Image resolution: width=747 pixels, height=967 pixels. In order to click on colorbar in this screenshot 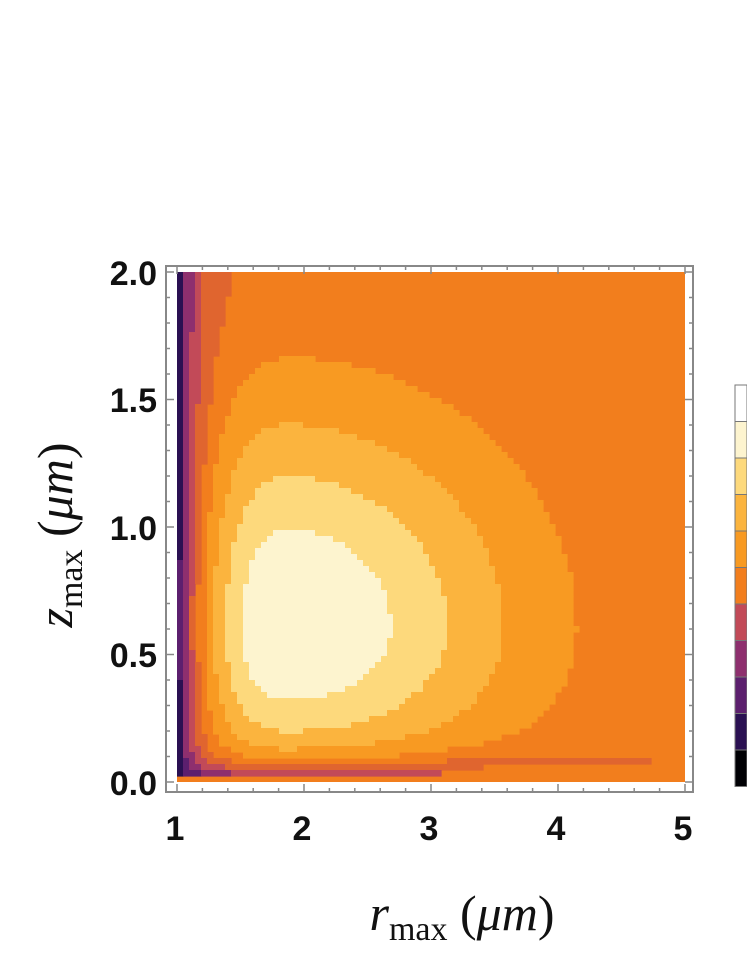, I will do `click(740, 585)`.